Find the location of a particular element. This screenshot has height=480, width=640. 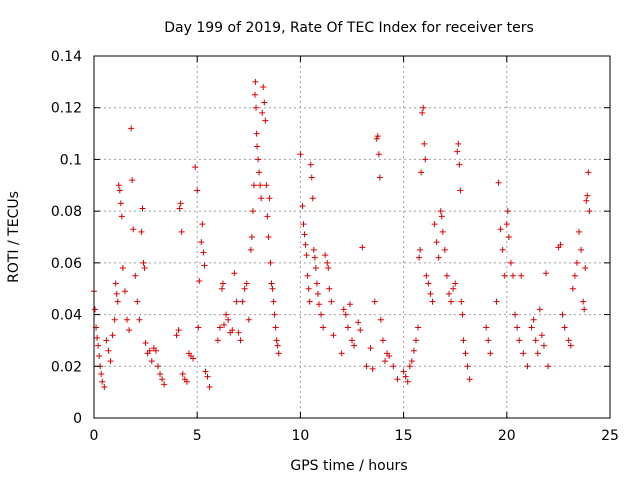

x-tick-label: 5 is located at coordinates (197, 436).